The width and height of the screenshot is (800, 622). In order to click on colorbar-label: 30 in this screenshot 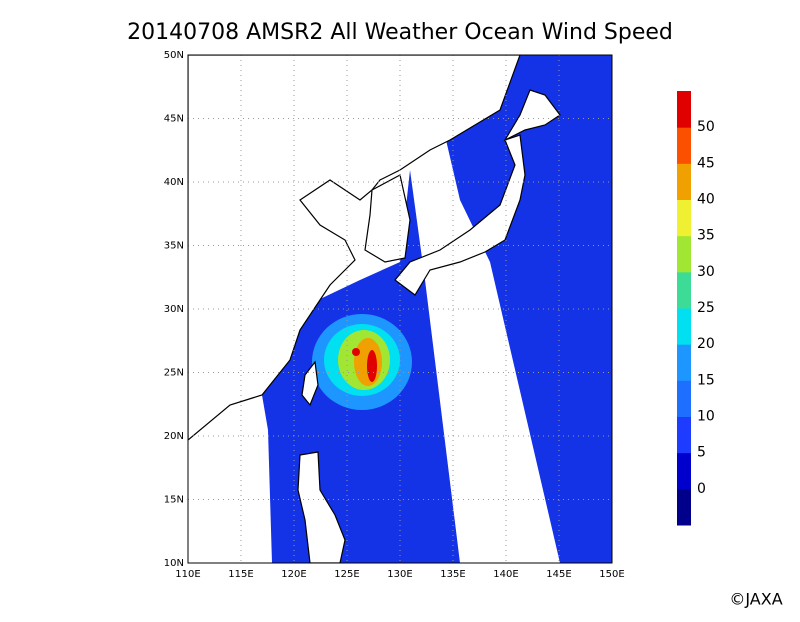, I will do `click(706, 272)`.